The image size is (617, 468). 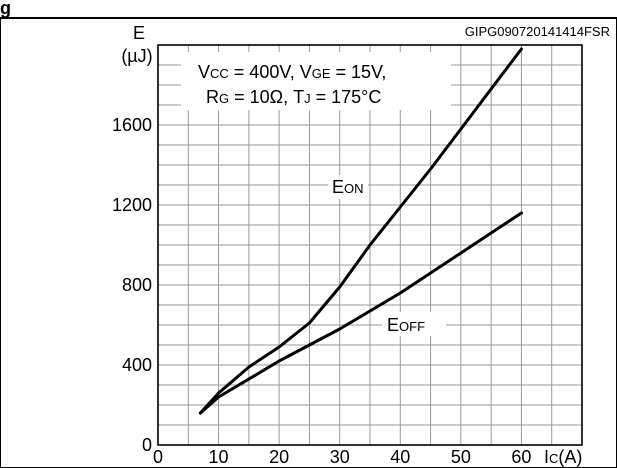 What do you see at coordinates (393, 325) in the screenshot?
I see `label-eoff-main: E` at bounding box center [393, 325].